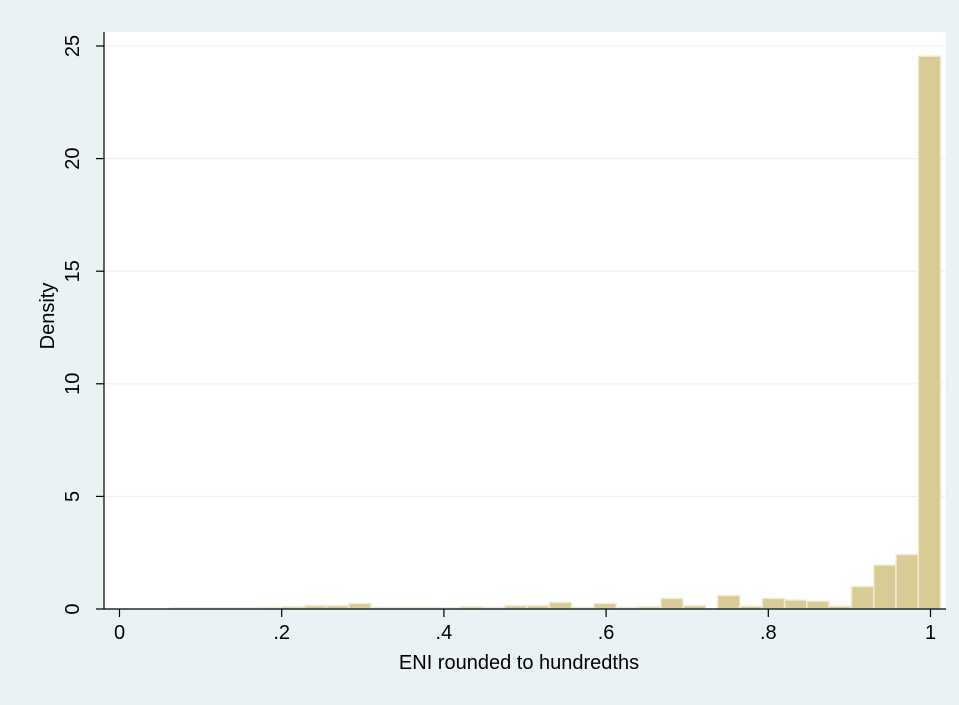 Image resolution: width=959 pixels, height=705 pixels. Describe the element at coordinates (73, 271) in the screenshot. I see `y-tick-label: 15` at that location.